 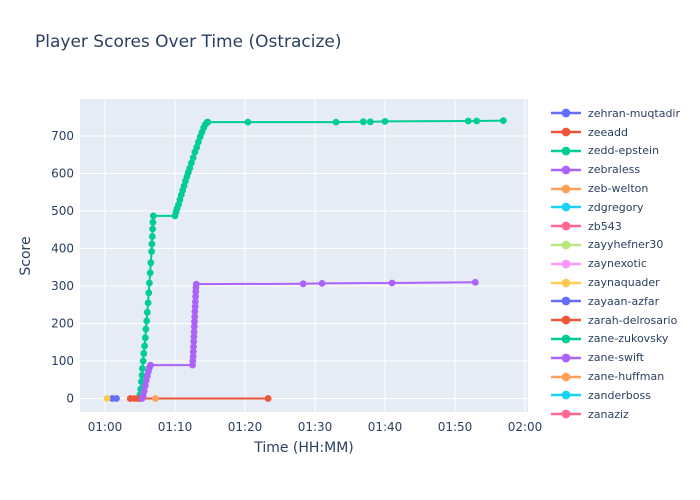 What do you see at coordinates (624, 339) in the screenshot?
I see `legend-item-zane-zukovsky: zane-zukovsky` at bounding box center [624, 339].